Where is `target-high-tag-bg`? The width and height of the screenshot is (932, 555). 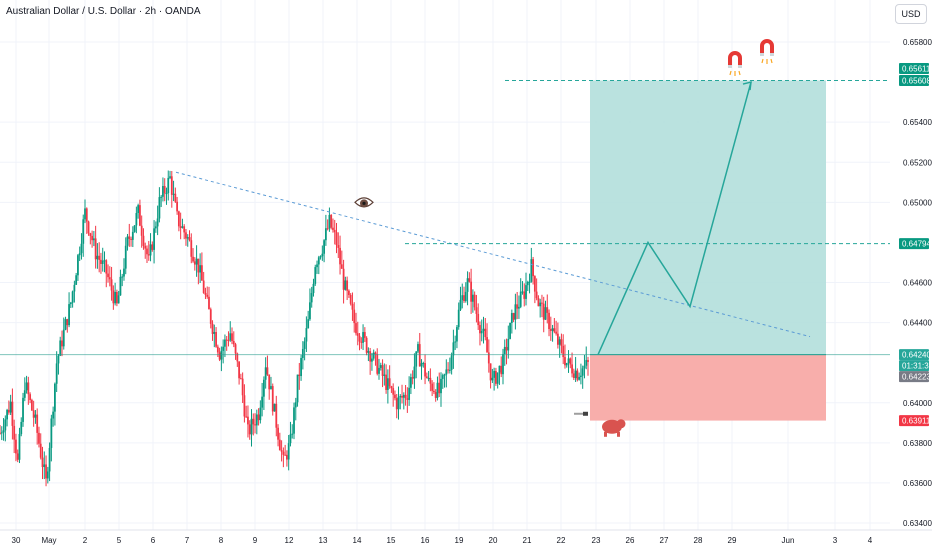 target-high-tag-bg is located at coordinates (914, 68).